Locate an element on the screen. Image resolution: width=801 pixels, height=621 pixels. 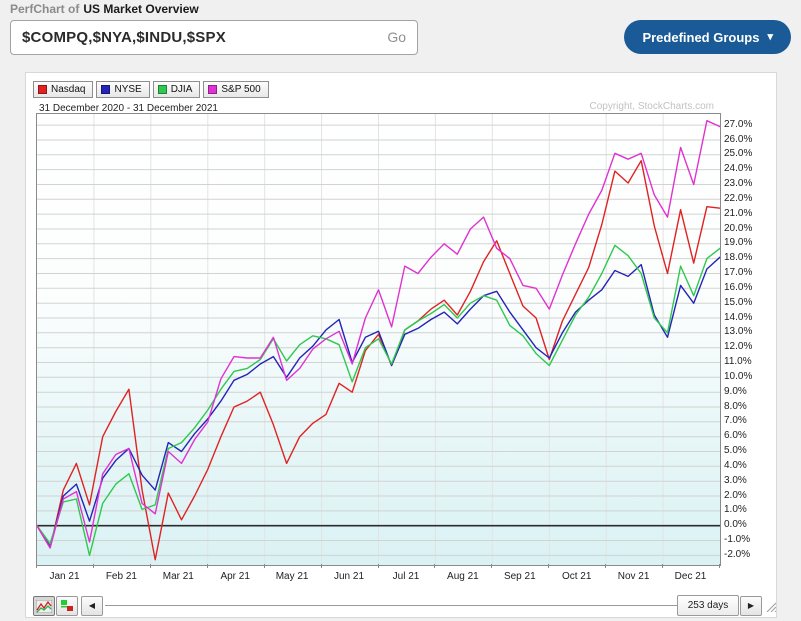
x-tick-label: Oct 21 is located at coordinates (576, 576).